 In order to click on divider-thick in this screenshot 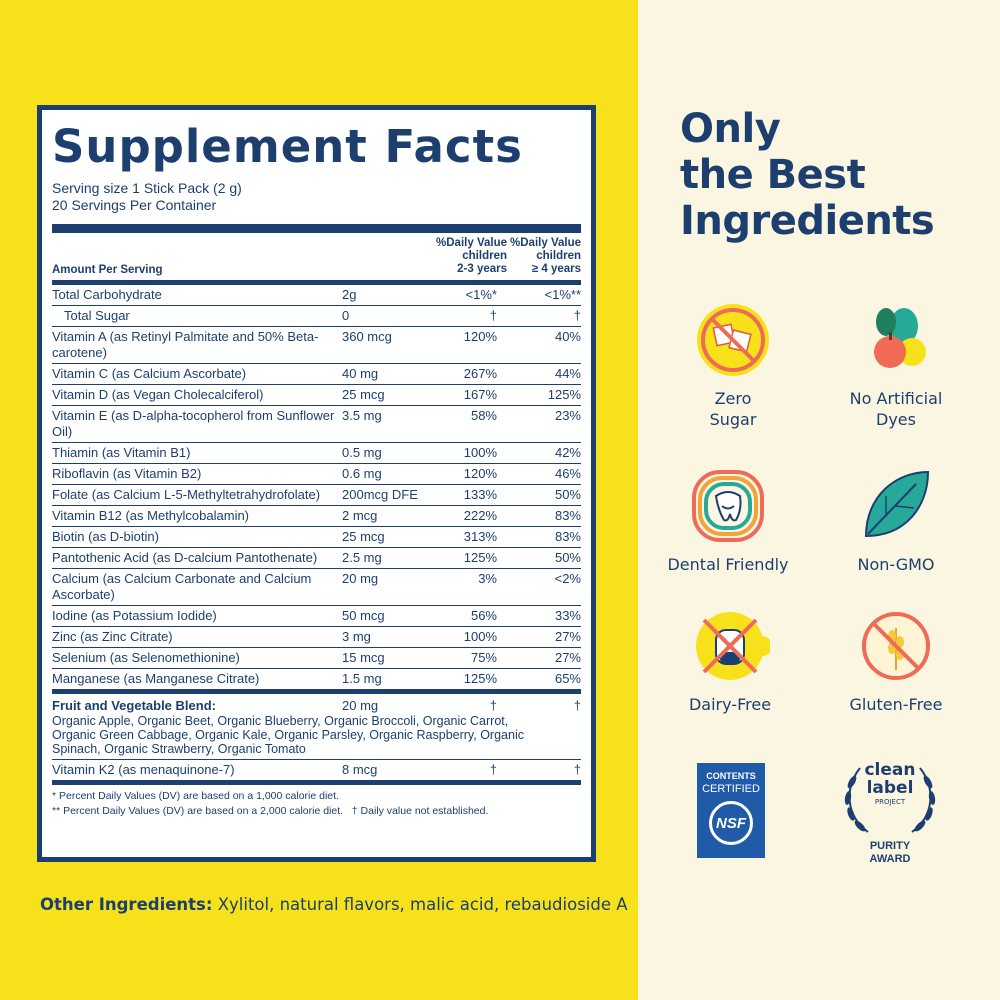, I will do `click(316, 228)`.